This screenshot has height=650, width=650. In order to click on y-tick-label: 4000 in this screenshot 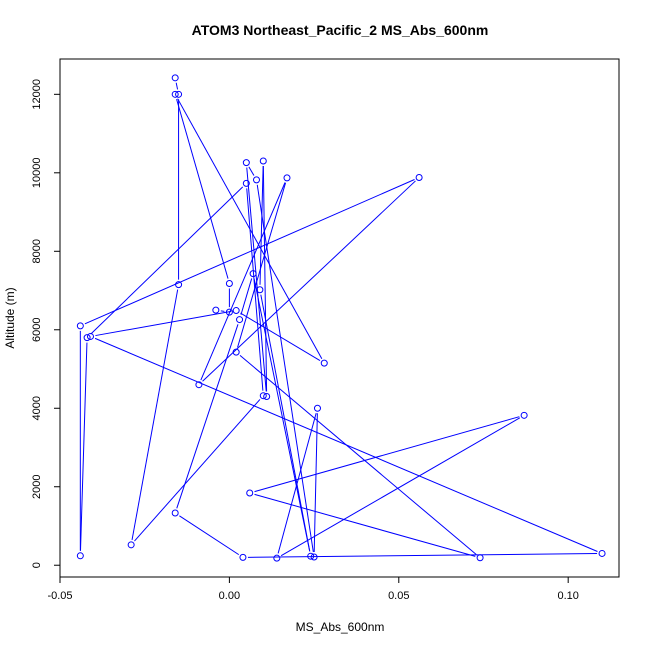, I will do `click(37, 408)`.